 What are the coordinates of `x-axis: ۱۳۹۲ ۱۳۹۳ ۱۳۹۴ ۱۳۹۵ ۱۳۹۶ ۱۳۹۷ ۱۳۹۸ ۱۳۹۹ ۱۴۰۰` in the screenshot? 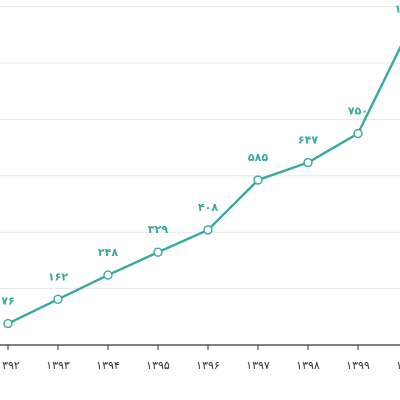 It's located at (200, 358).